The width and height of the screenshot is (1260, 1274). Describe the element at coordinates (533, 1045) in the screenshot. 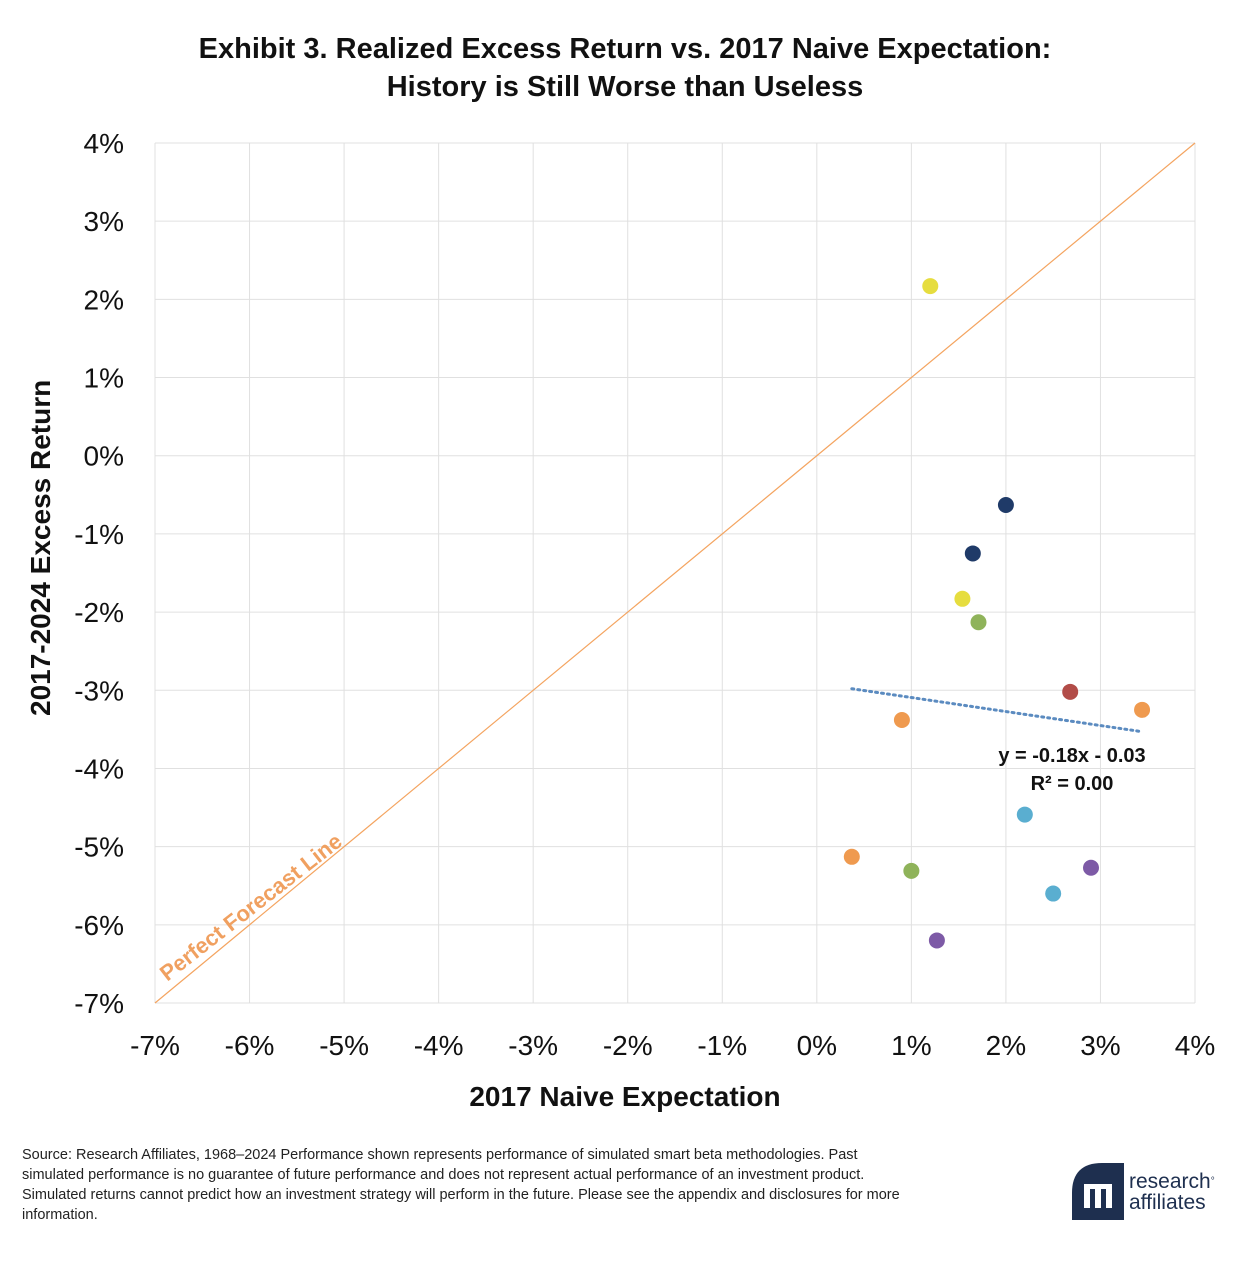

I see `x-tick-label: -3%` at that location.